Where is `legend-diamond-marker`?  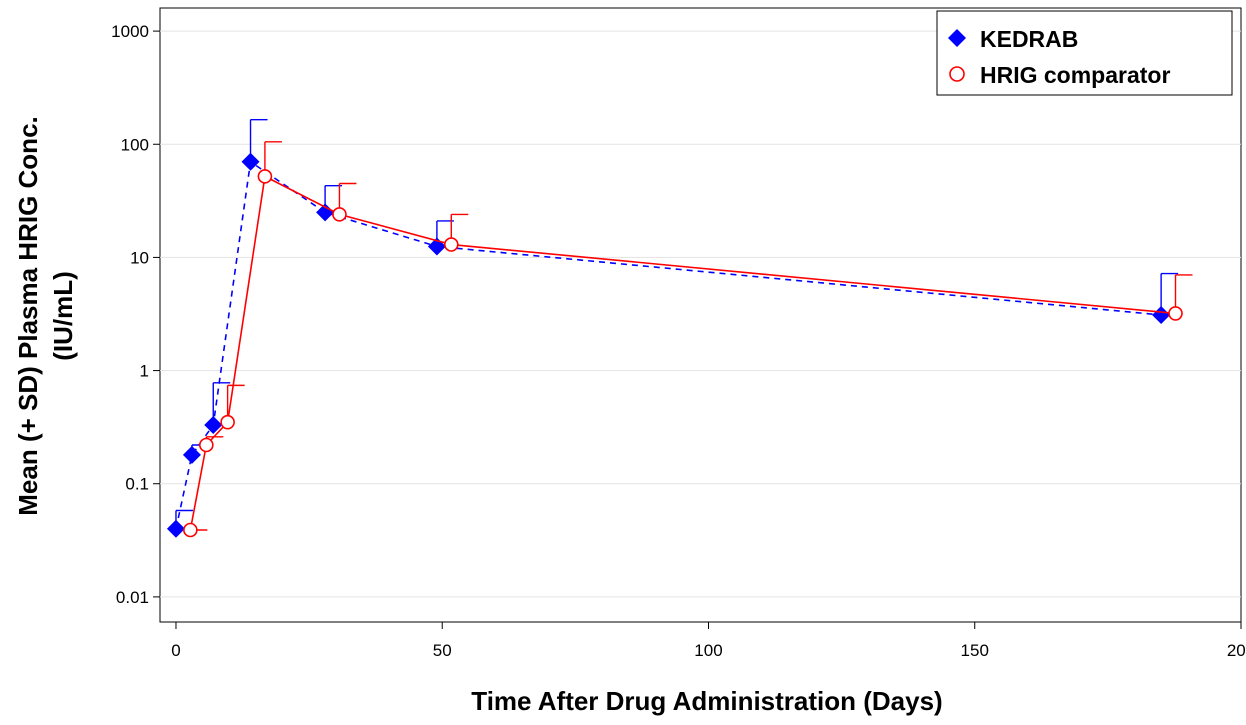 legend-diamond-marker is located at coordinates (957, 38).